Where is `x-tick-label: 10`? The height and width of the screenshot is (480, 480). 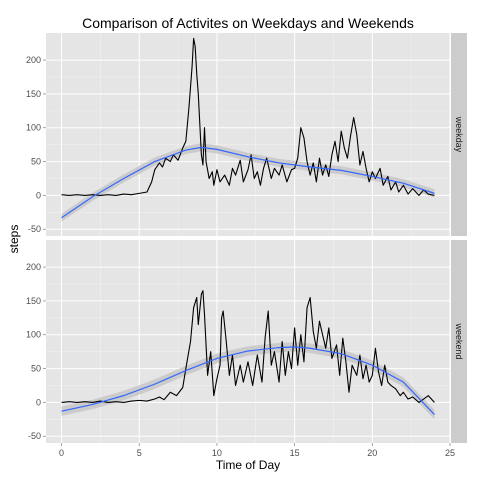 x-tick-label: 10 is located at coordinates (217, 453).